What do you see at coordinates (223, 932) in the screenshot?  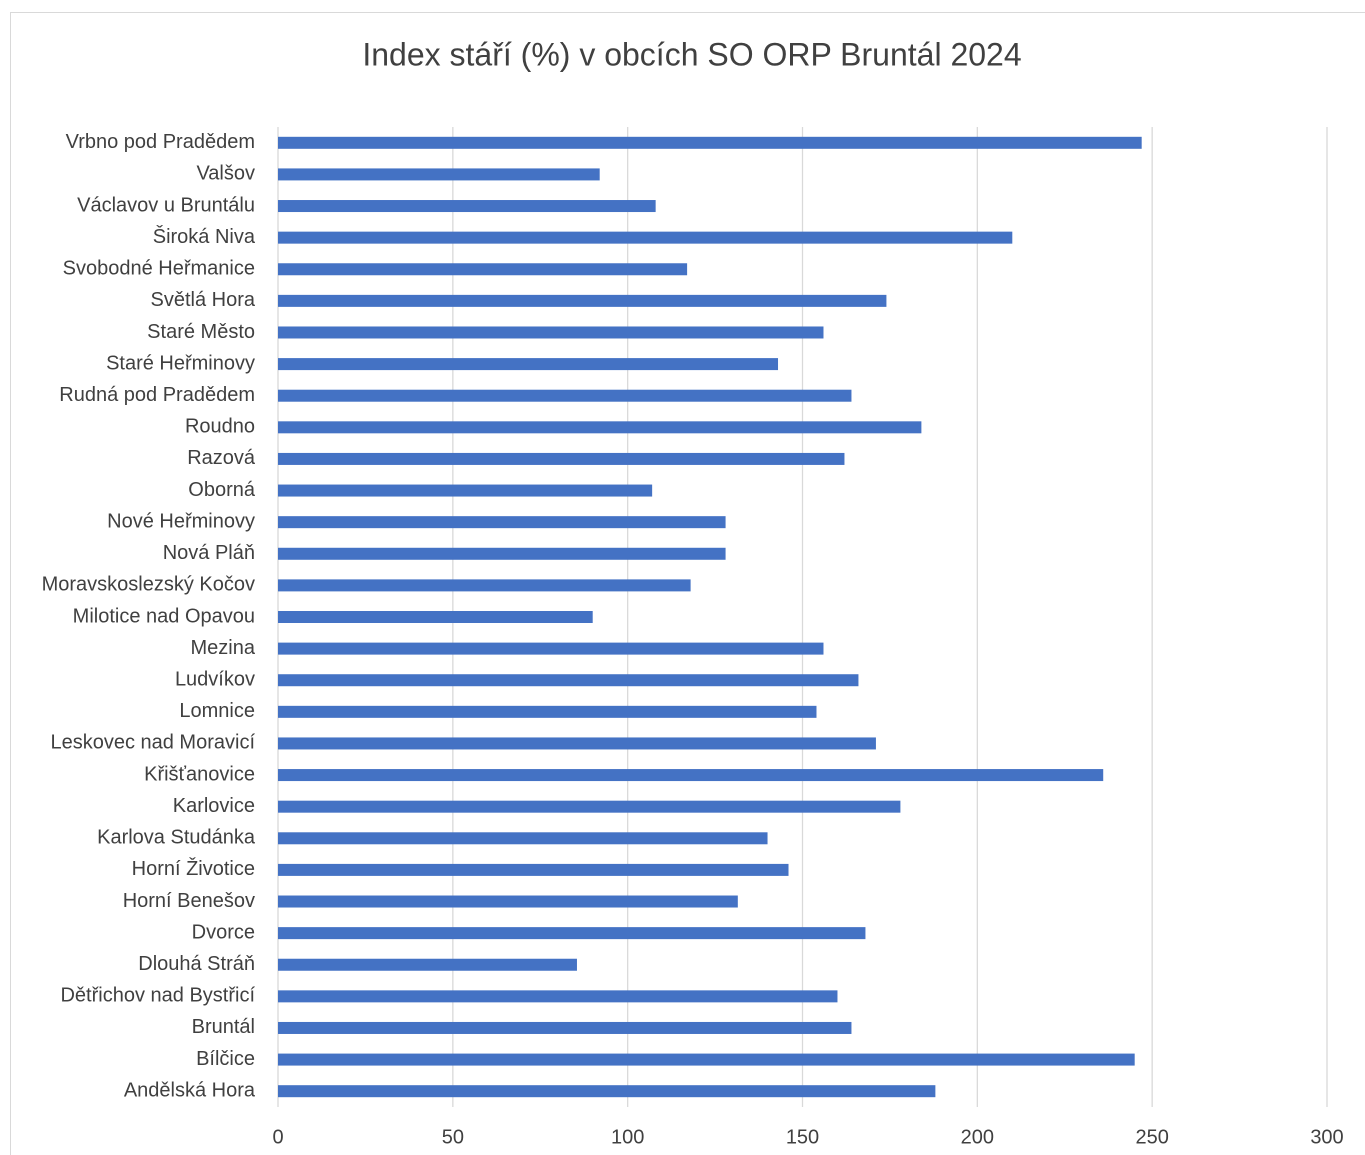 I see `y-tick-label: Dvorce` at bounding box center [223, 932].